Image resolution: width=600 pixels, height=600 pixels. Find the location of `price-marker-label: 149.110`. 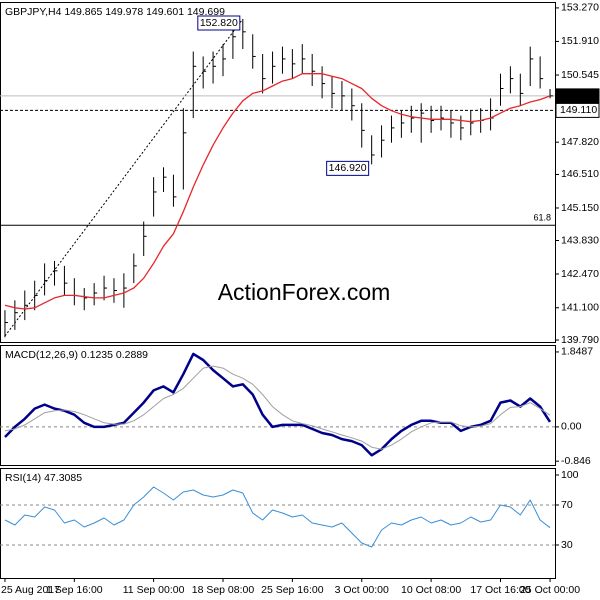

price-marker-label: 149.110 is located at coordinates (578, 110).